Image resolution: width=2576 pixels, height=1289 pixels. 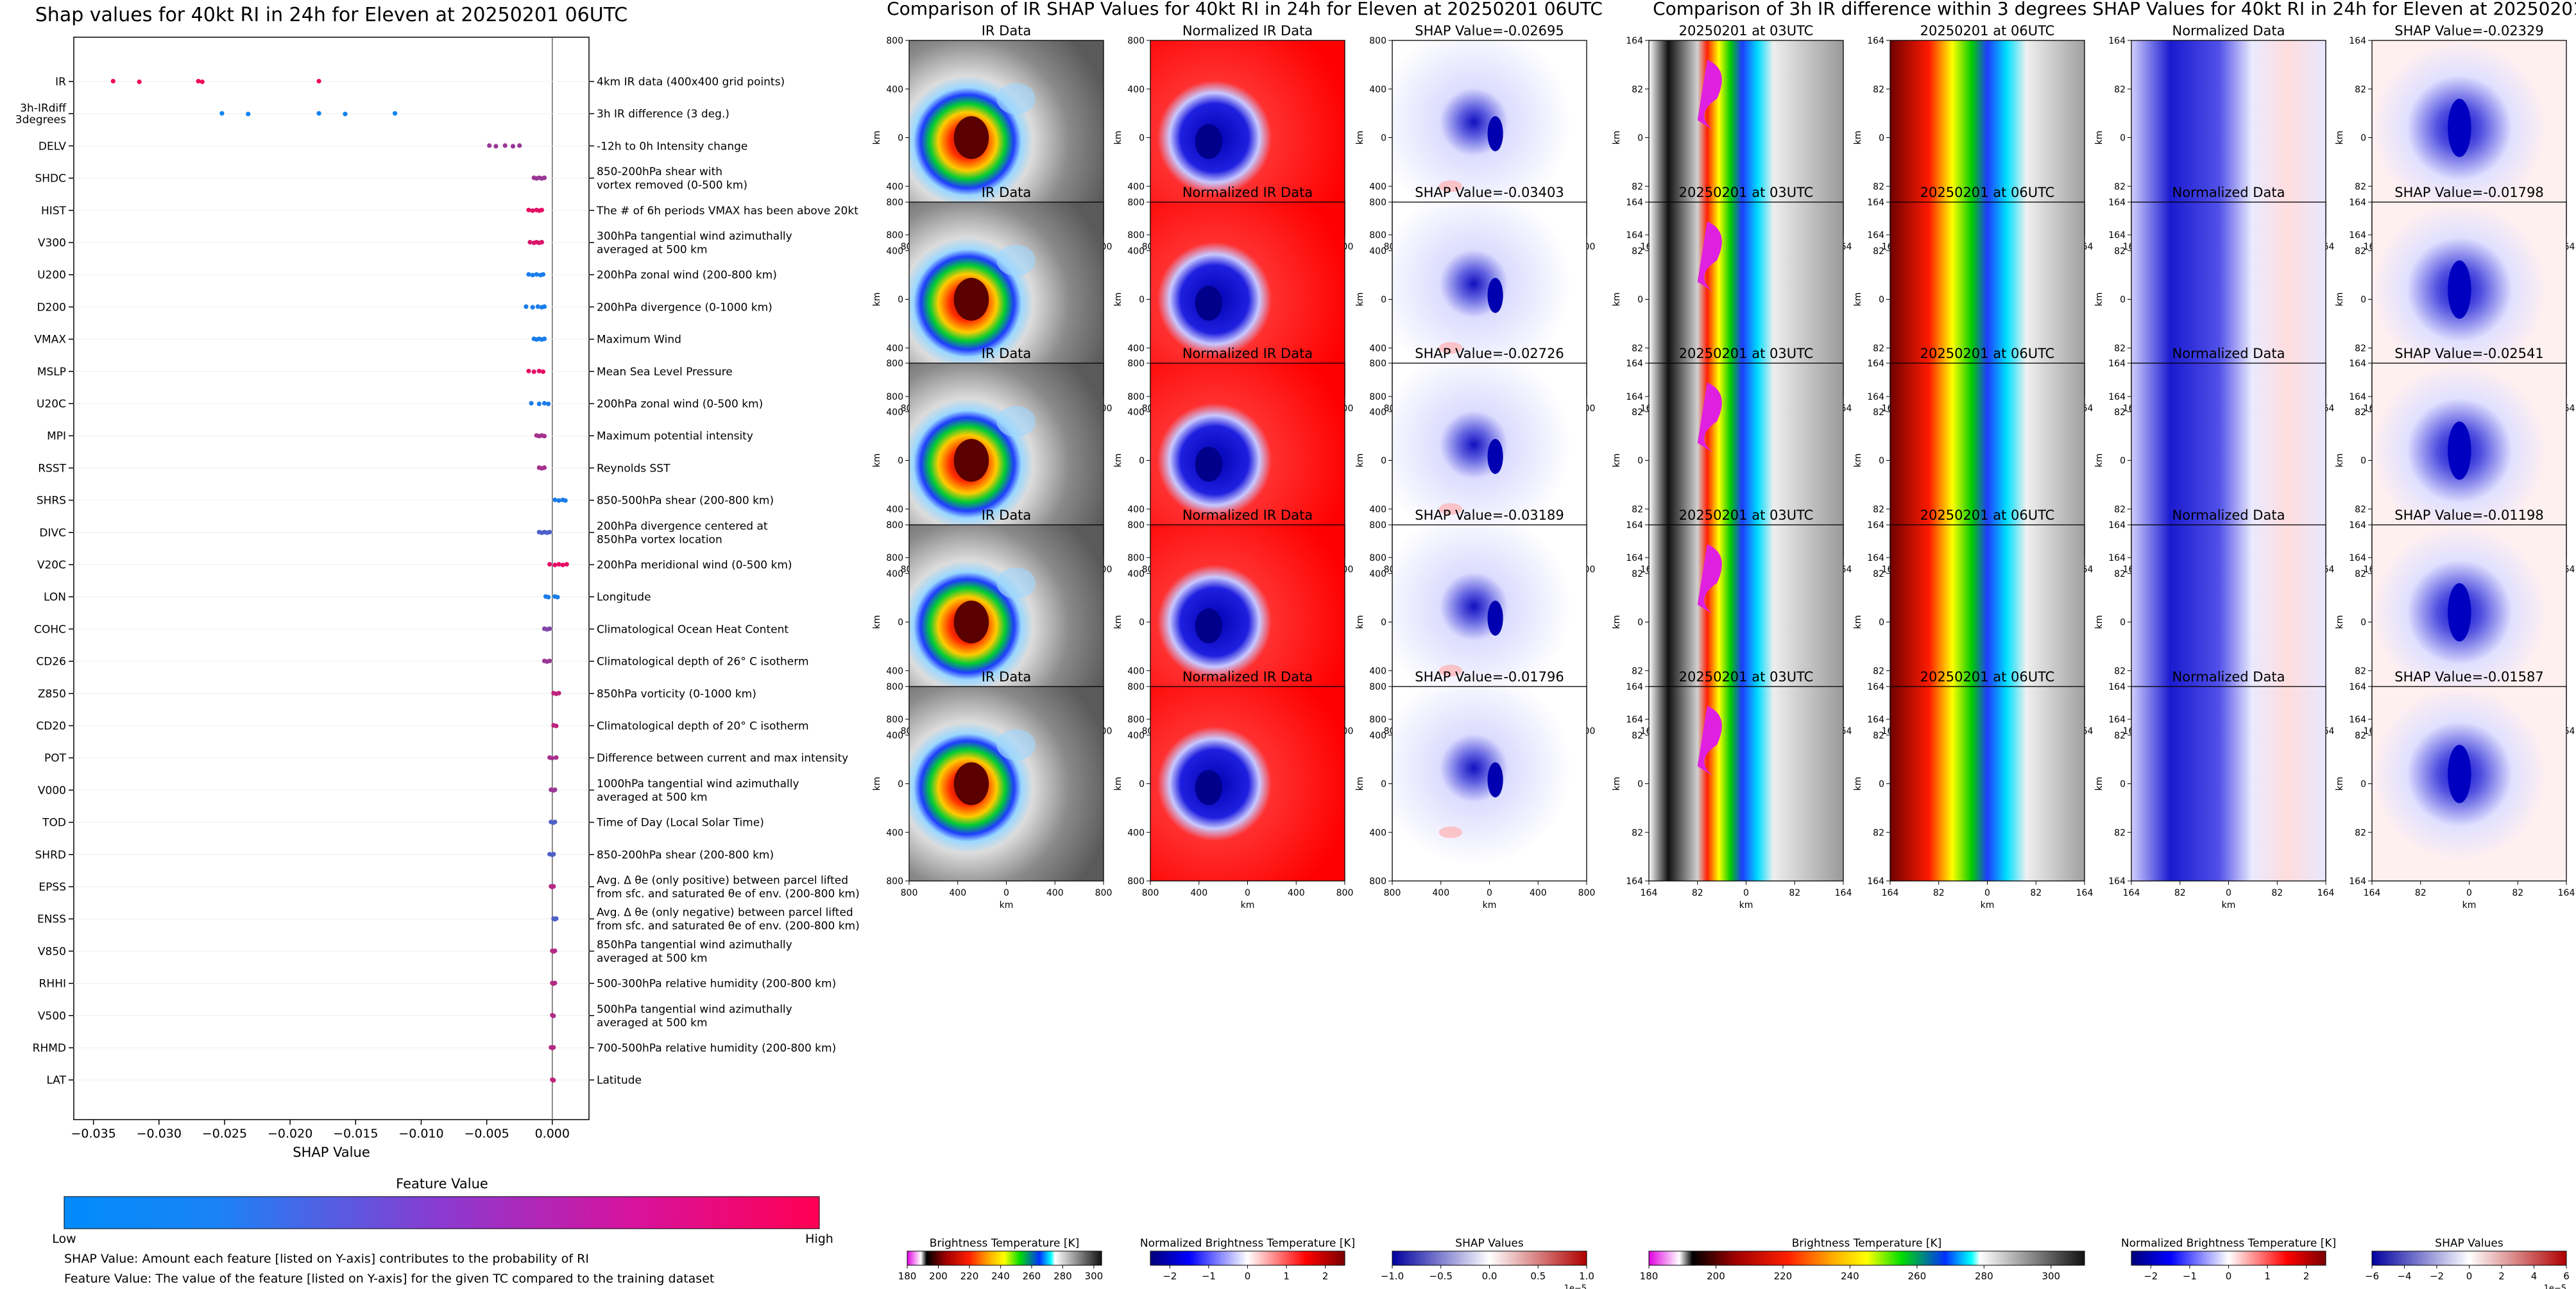 I want to click on feature-desc-16: Longitude, so click(x=624, y=597).